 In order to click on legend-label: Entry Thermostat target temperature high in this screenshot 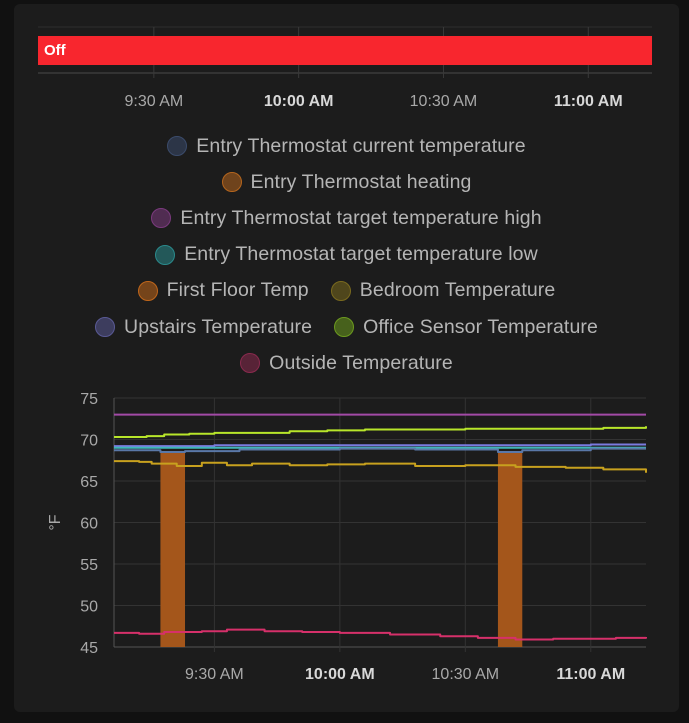, I will do `click(361, 217)`.